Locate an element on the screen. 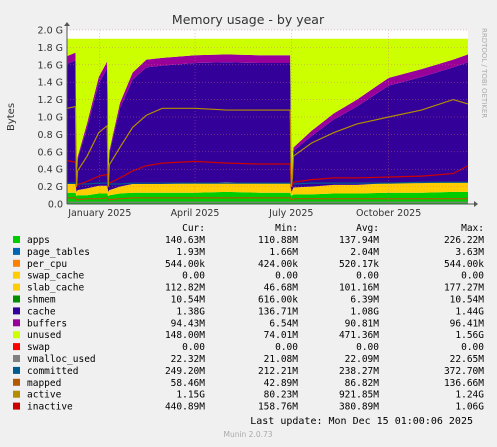 This screenshot has width=497, height=447. legend-label: unused is located at coordinates (44, 335).